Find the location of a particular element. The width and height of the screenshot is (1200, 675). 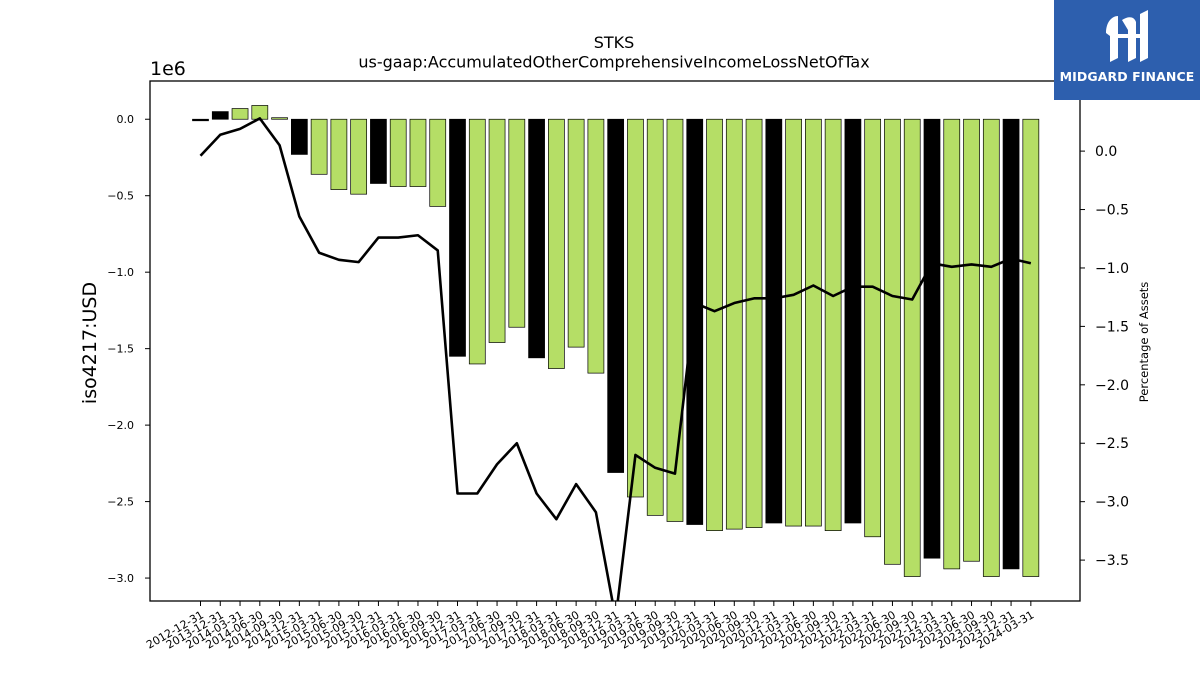

y2-tick-label: −0.5 is located at coordinates (1112, 211).